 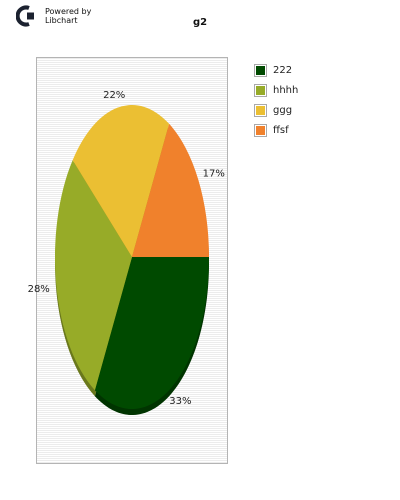 What do you see at coordinates (68, 11) in the screenshot?
I see `brand-powered-by: Powered by` at bounding box center [68, 11].